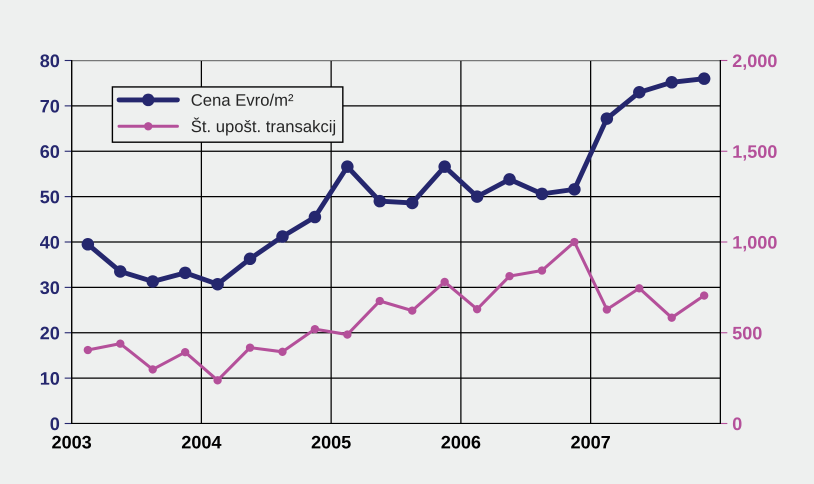 The image size is (814, 484). What do you see at coordinates (50, 197) in the screenshot?
I see `y-tick-label: 50` at bounding box center [50, 197].